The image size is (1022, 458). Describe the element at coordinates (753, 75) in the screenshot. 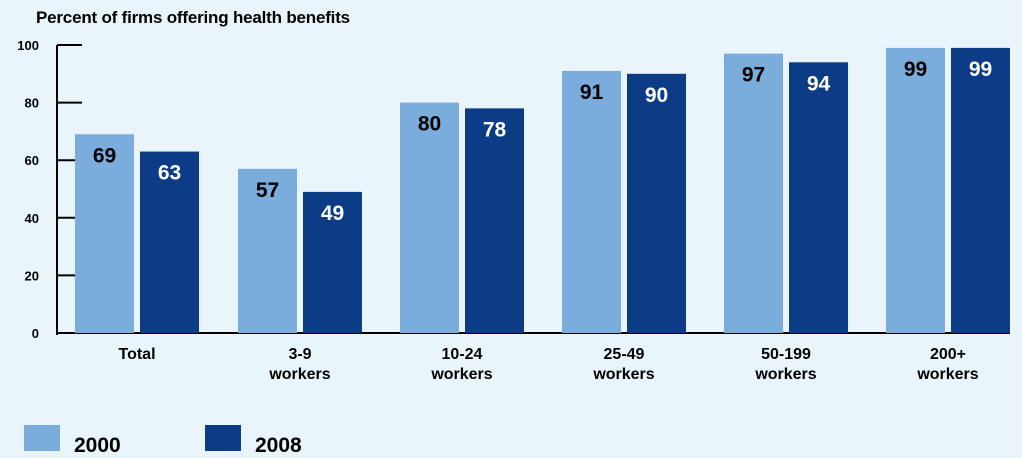

I see `bar-value-label: 97` at that location.